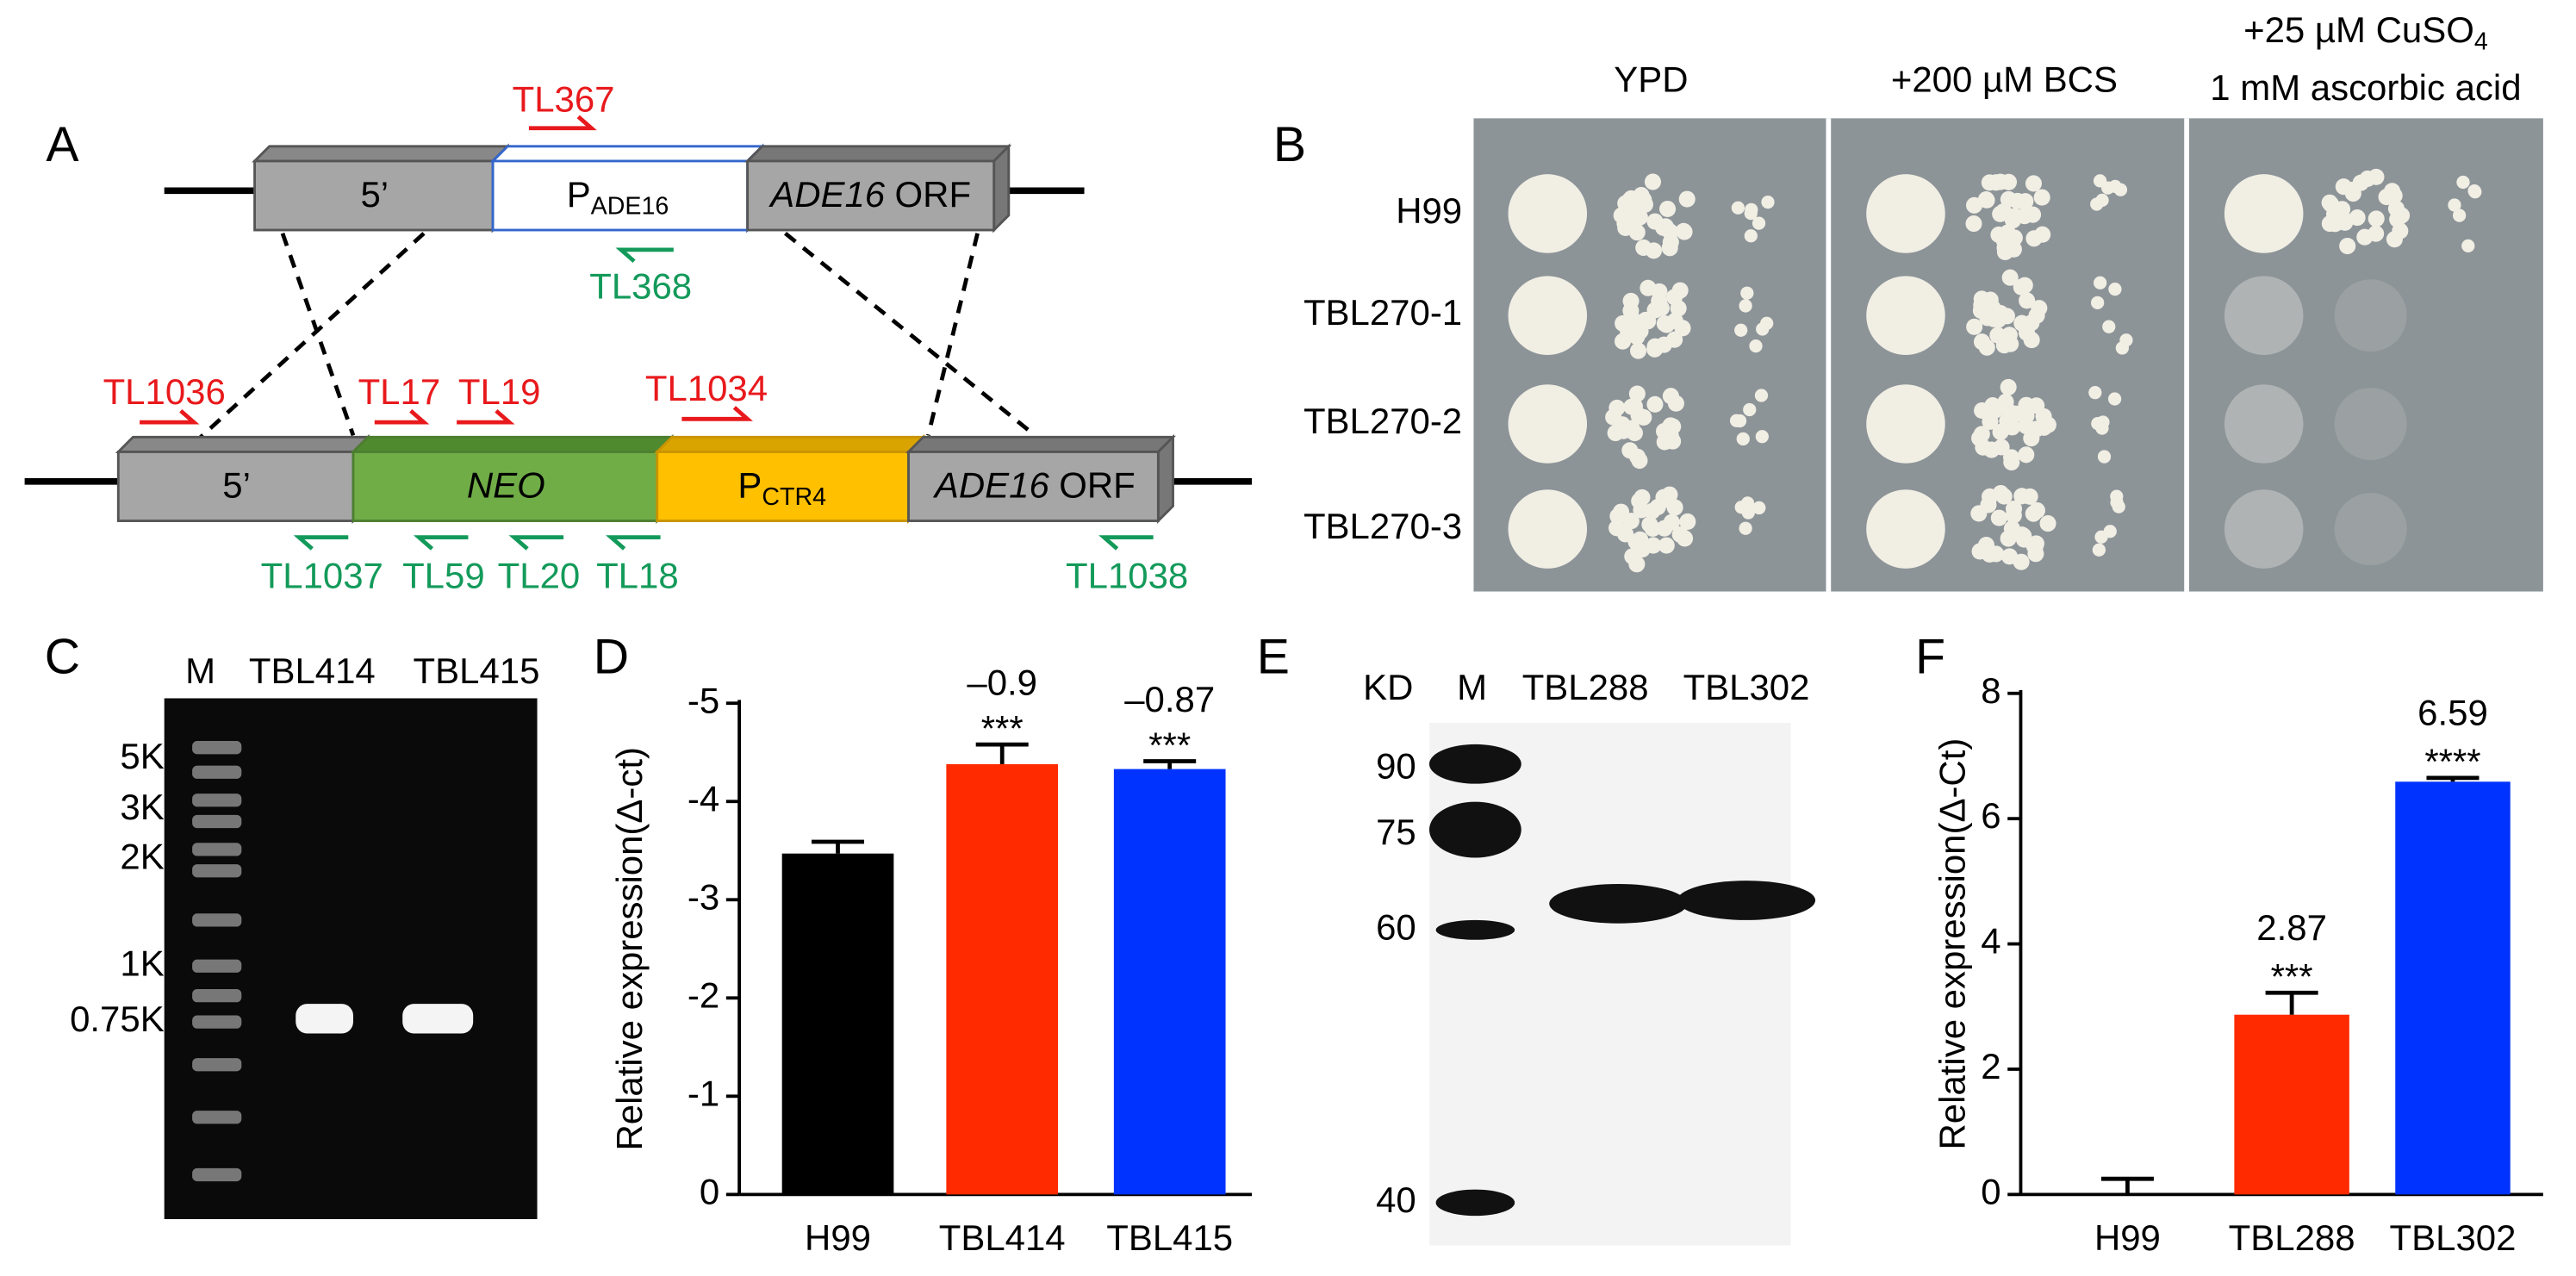  What do you see at coordinates (1991, 1191) in the screenshot?
I see `y-tick-label: 0` at bounding box center [1991, 1191].